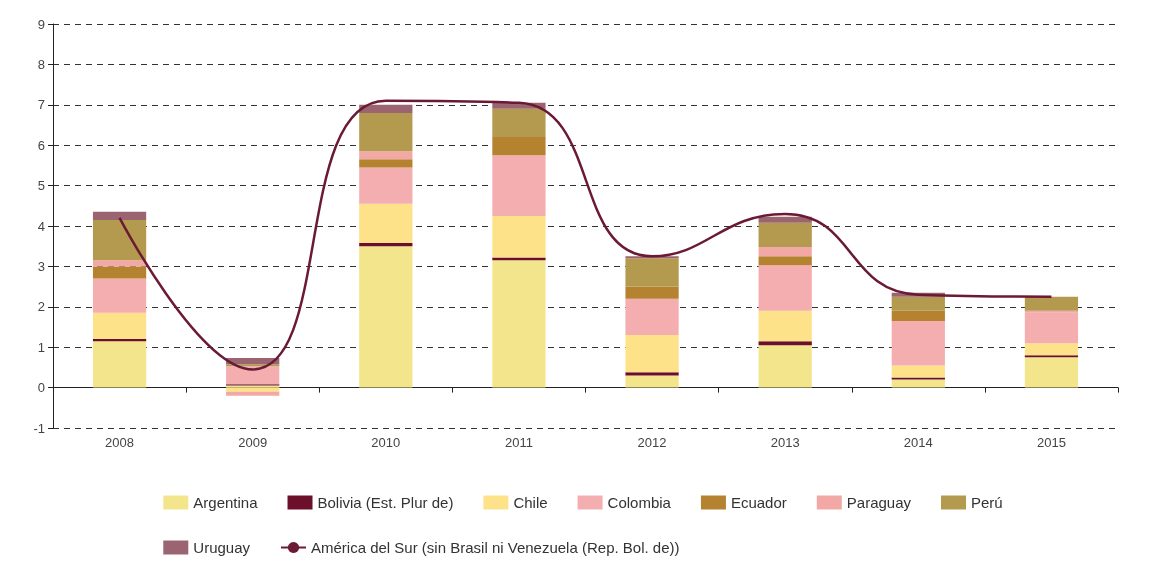 This screenshot has height=578, width=1166. Describe the element at coordinates (41, 388) in the screenshot. I see `y-tick-label: 0` at that location.